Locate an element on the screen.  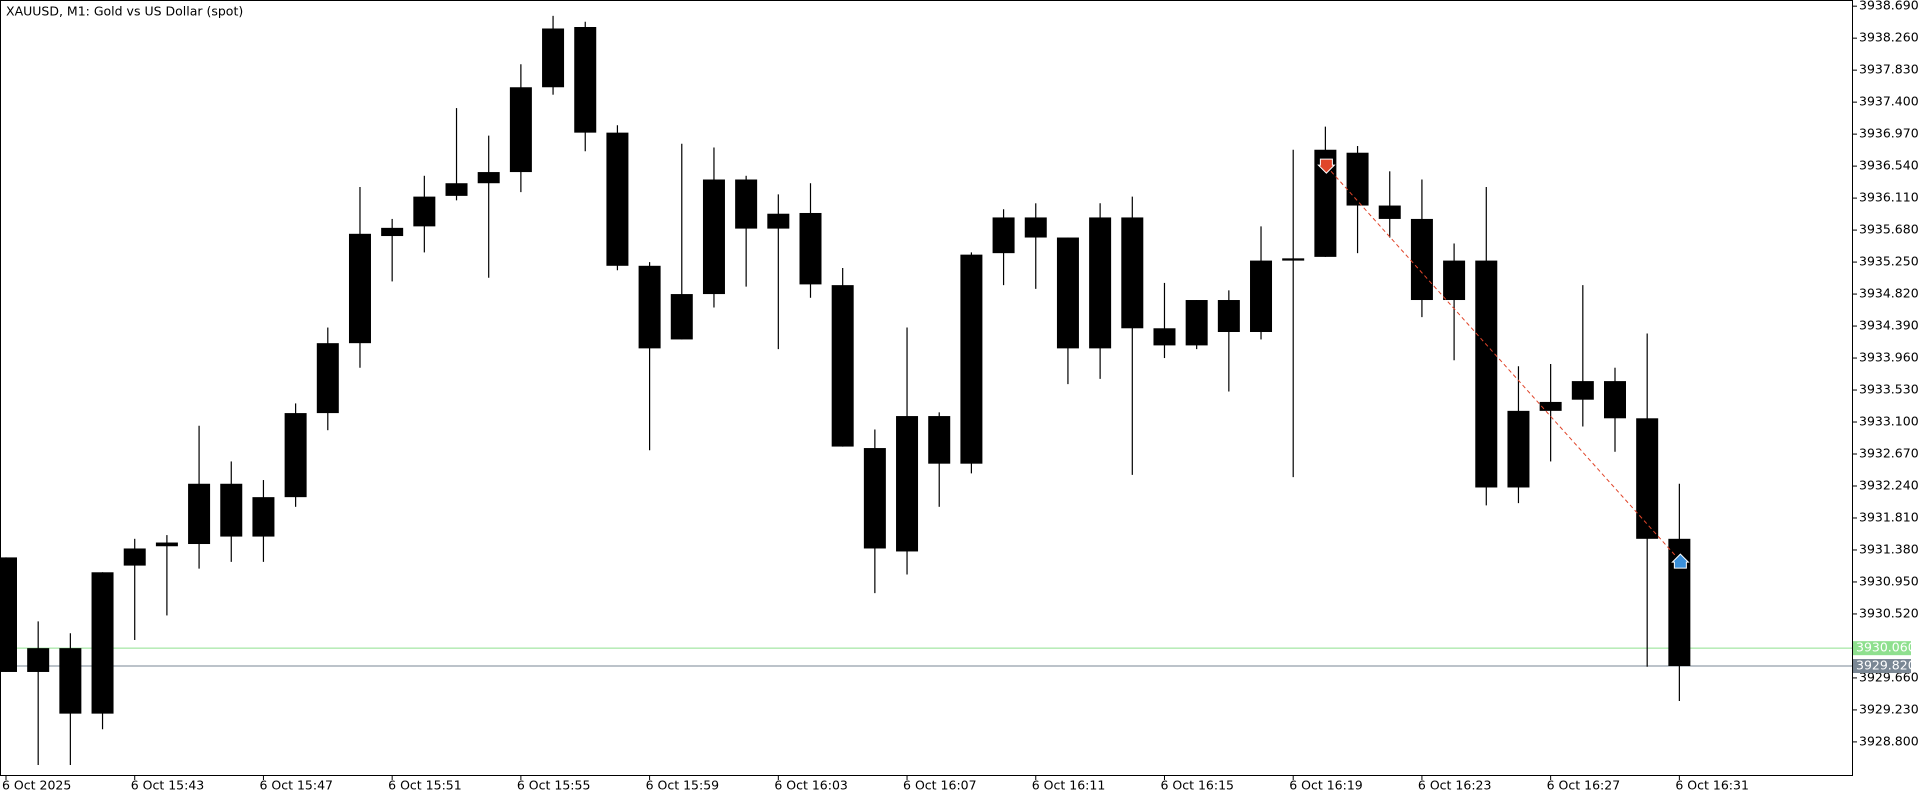
y-tick-label: 3933.960 is located at coordinates (1889, 357).